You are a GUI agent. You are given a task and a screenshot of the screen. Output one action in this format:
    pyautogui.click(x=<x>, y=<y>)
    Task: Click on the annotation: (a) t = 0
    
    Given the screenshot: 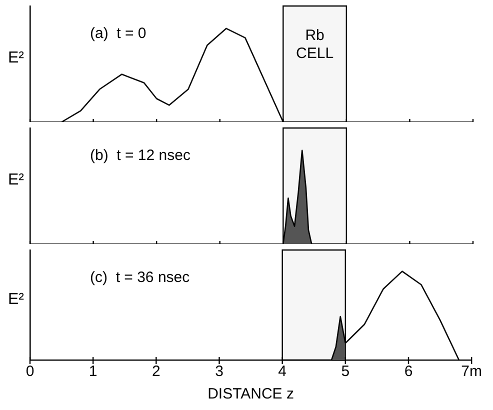 What is the action you would take?
    pyautogui.click(x=118, y=33)
    